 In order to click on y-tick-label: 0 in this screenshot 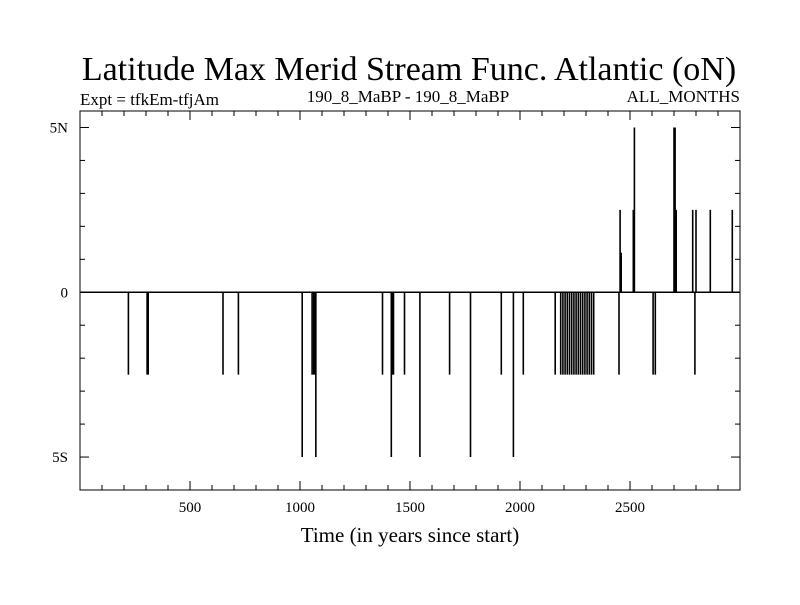, I will do `click(65, 293)`.